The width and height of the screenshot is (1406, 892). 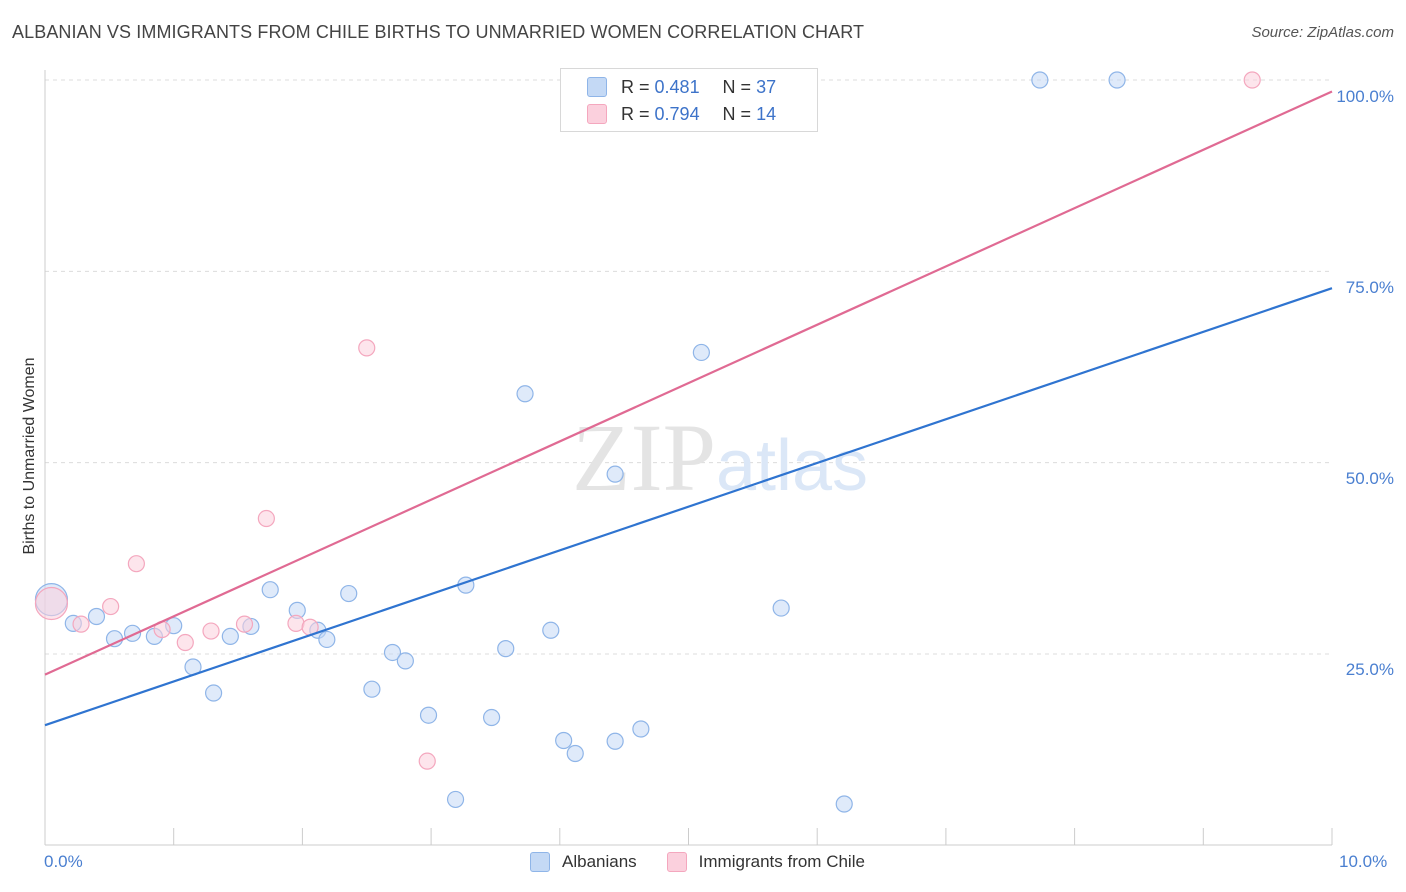 What do you see at coordinates (677, 86) in the screenshot?
I see `r-value: 0.481` at bounding box center [677, 86].